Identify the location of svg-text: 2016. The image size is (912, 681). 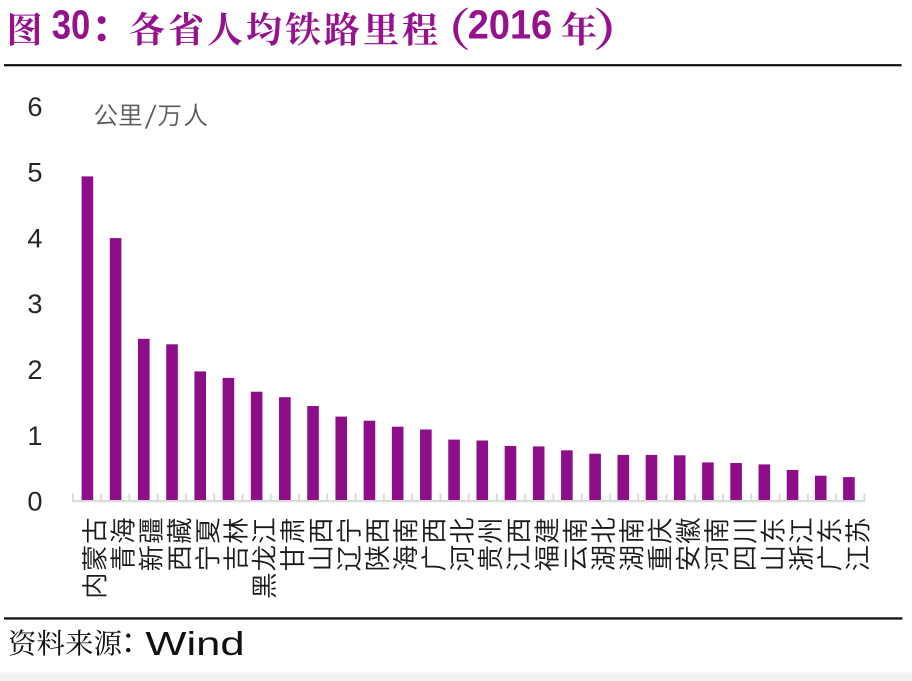
(510, 25).